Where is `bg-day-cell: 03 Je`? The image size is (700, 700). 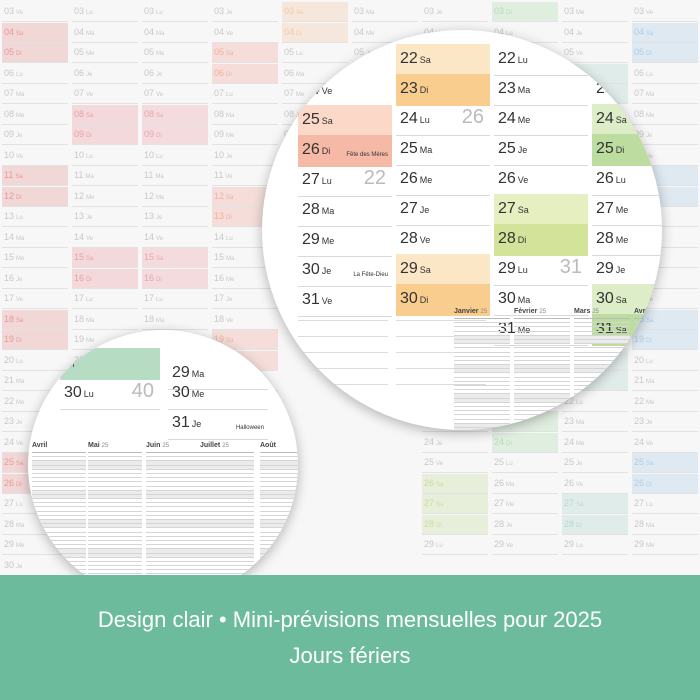
bg-day-cell: 03 Je is located at coordinates (245, 12).